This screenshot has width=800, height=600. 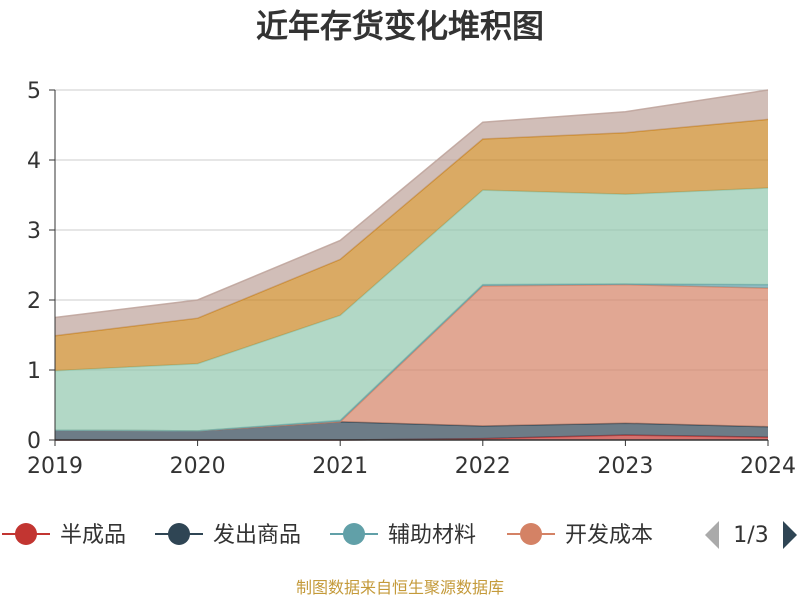 What do you see at coordinates (198, 466) in the screenshot?
I see `x-tick-label: 2020` at bounding box center [198, 466].